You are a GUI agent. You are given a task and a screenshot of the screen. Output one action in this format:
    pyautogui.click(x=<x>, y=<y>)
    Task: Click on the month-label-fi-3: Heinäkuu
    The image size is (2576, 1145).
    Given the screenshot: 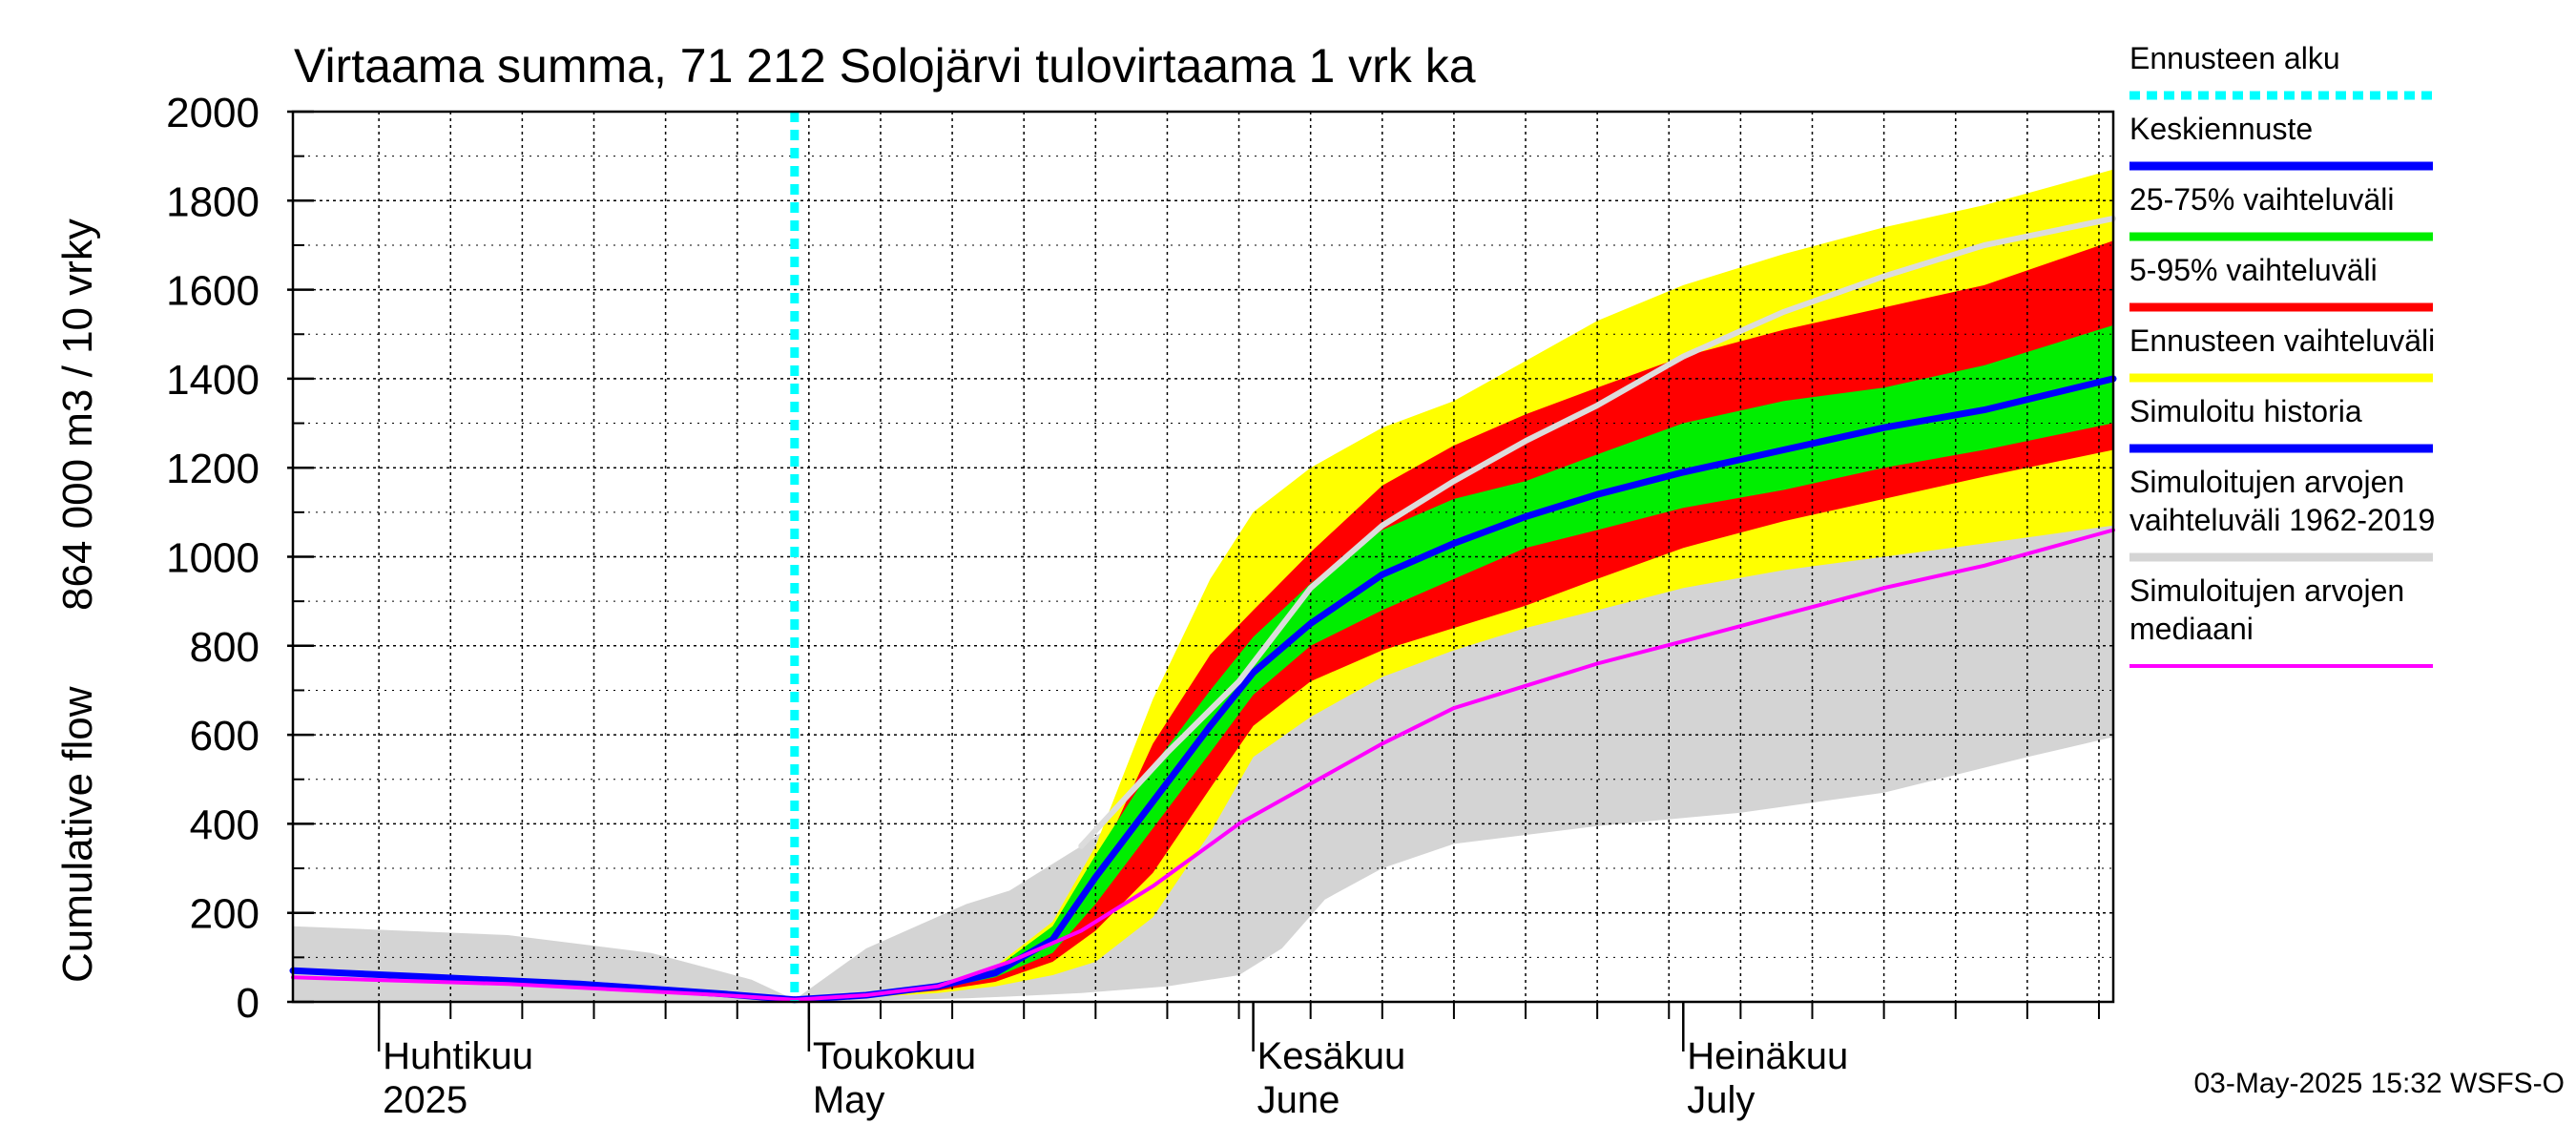 What is the action you would take?
    pyautogui.click(x=1767, y=1056)
    